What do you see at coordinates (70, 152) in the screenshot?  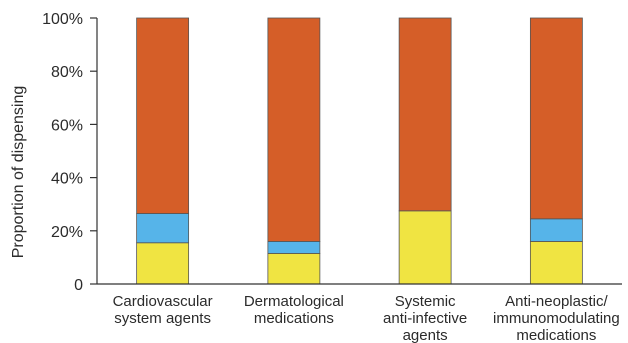 I see `y-axis: 0 20% 40% 60% 80% 100%` at bounding box center [70, 152].